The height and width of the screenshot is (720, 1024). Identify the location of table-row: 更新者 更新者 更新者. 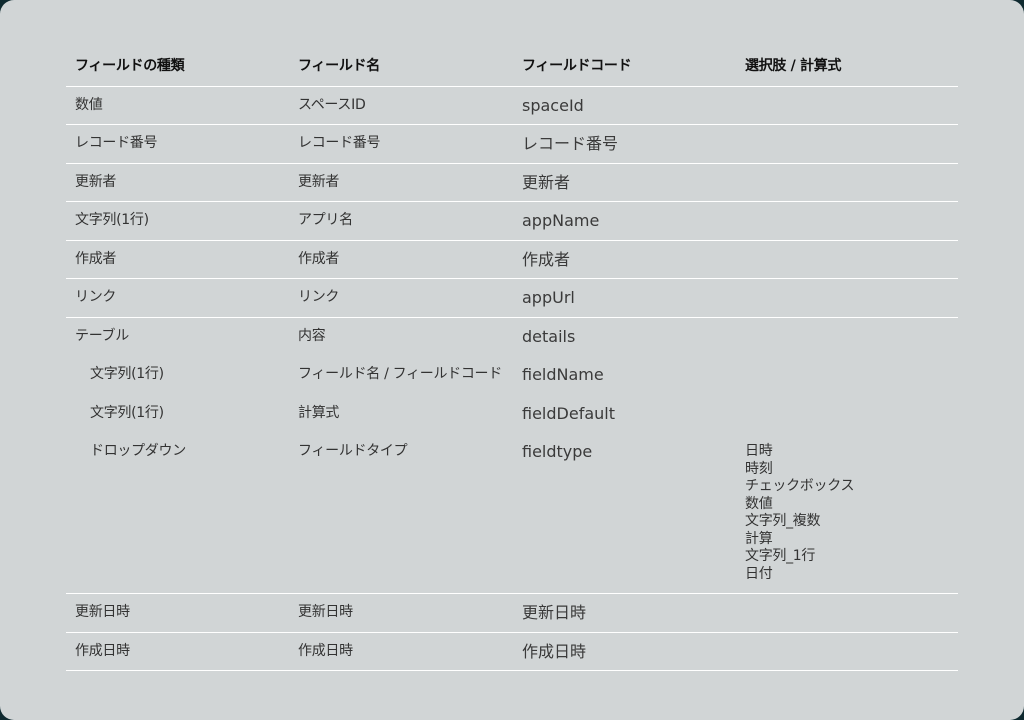
(512, 183).